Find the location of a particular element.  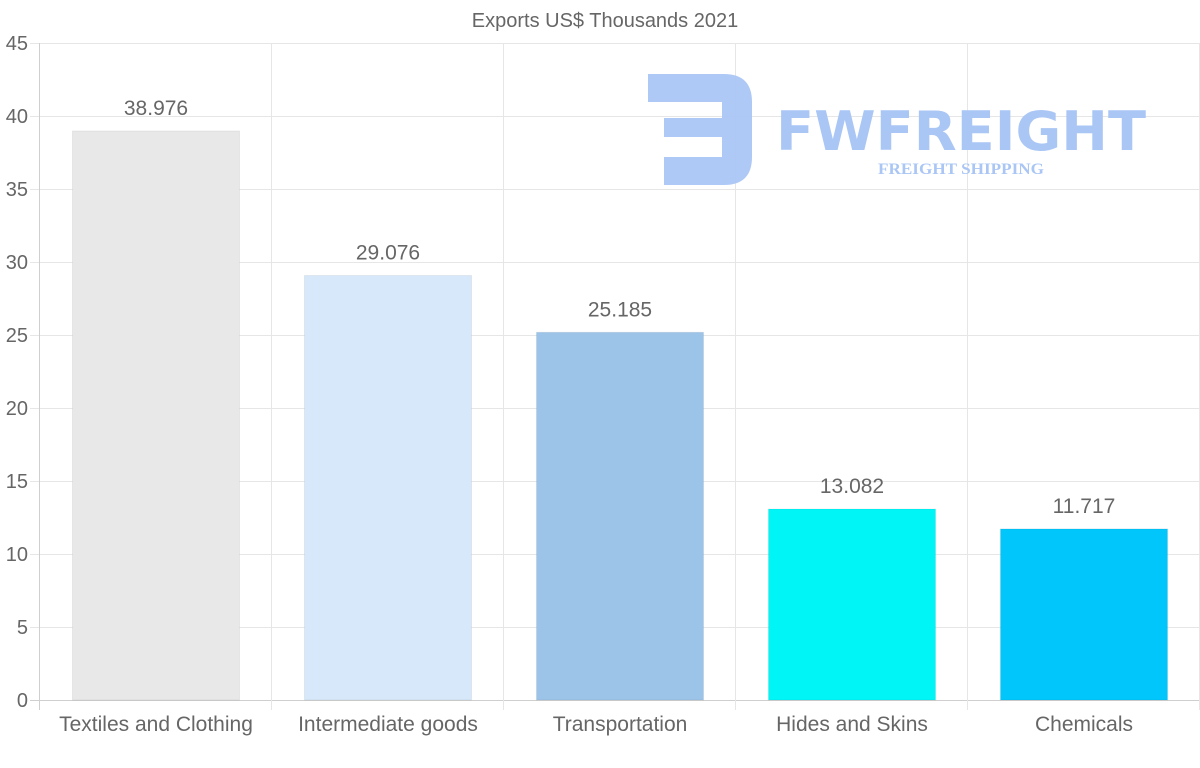

x-tick-label: Transportation is located at coordinates (620, 724).